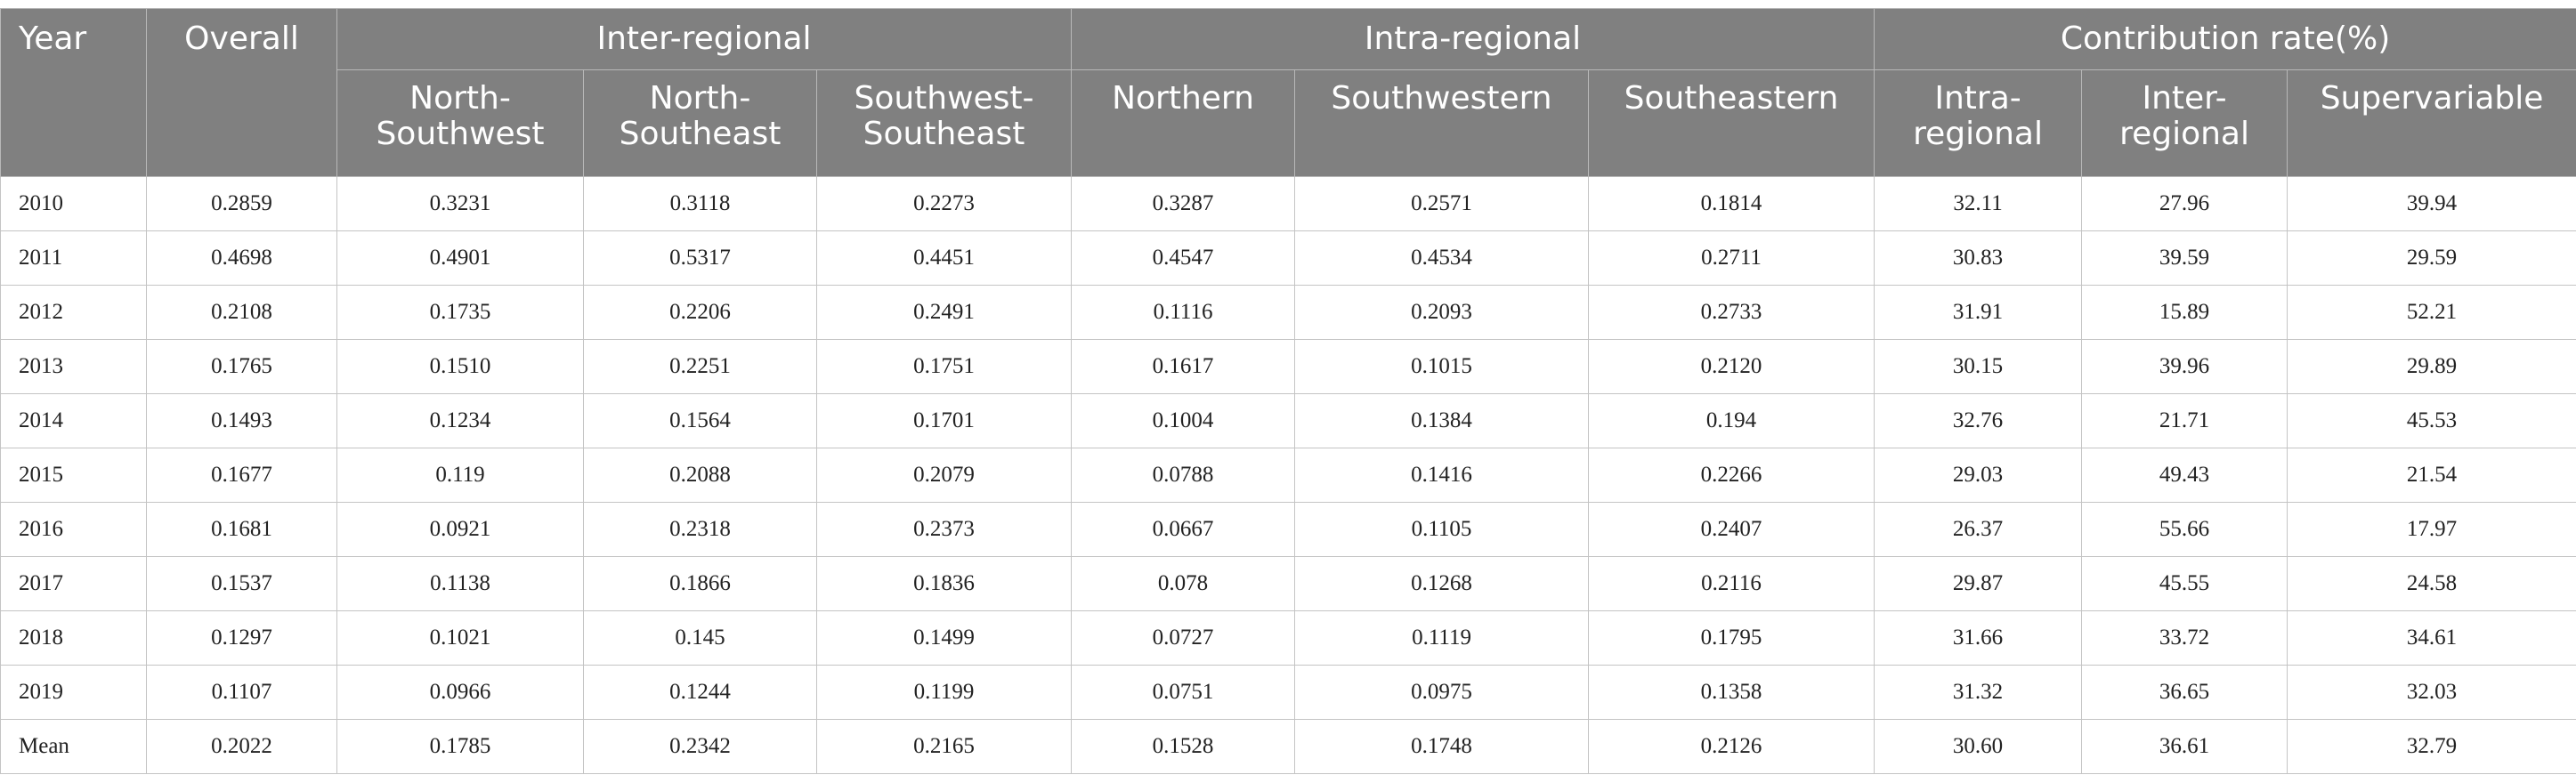 This screenshot has width=2576, height=783. What do you see at coordinates (1183, 475) in the screenshot?
I see `table-cell: 0.0788` at bounding box center [1183, 475].